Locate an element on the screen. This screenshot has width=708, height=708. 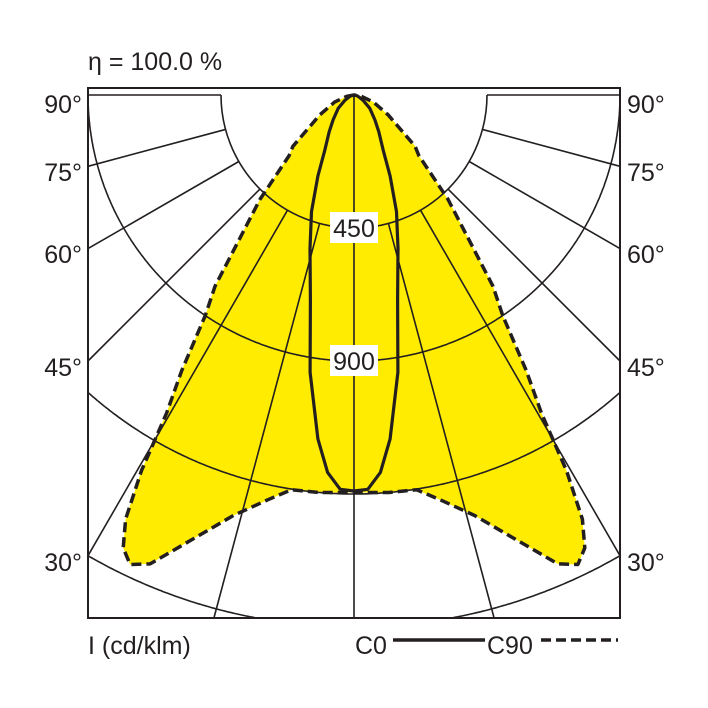
angle-label-left: 75° is located at coordinates (63, 173).